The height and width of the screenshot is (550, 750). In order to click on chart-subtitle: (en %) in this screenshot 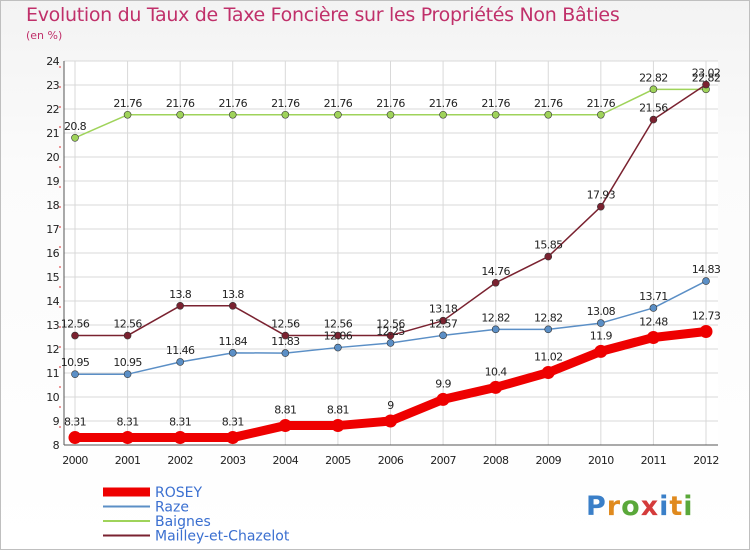, I will do `click(44, 35)`.